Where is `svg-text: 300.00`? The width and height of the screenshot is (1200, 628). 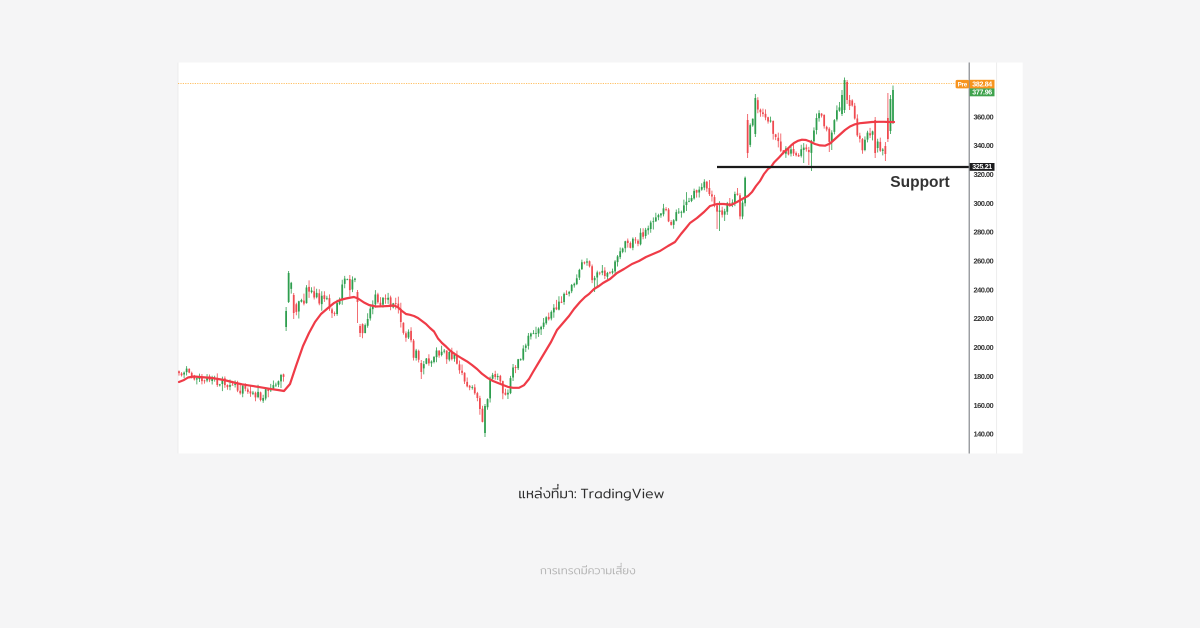 svg-text: 300.00 is located at coordinates (984, 203).